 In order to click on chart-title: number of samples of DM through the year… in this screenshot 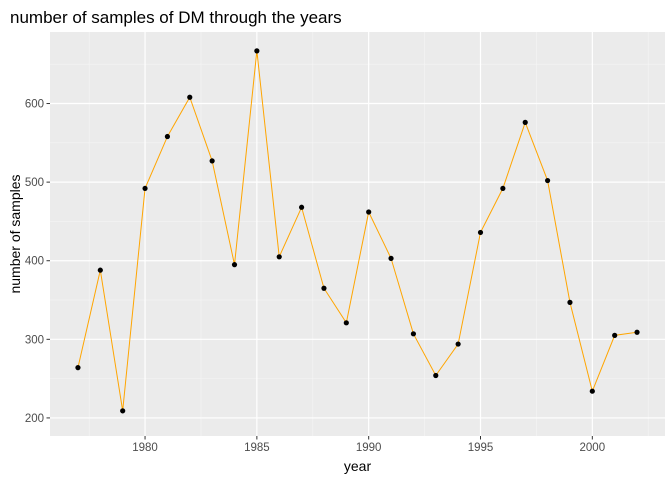, I will do `click(176, 17)`.